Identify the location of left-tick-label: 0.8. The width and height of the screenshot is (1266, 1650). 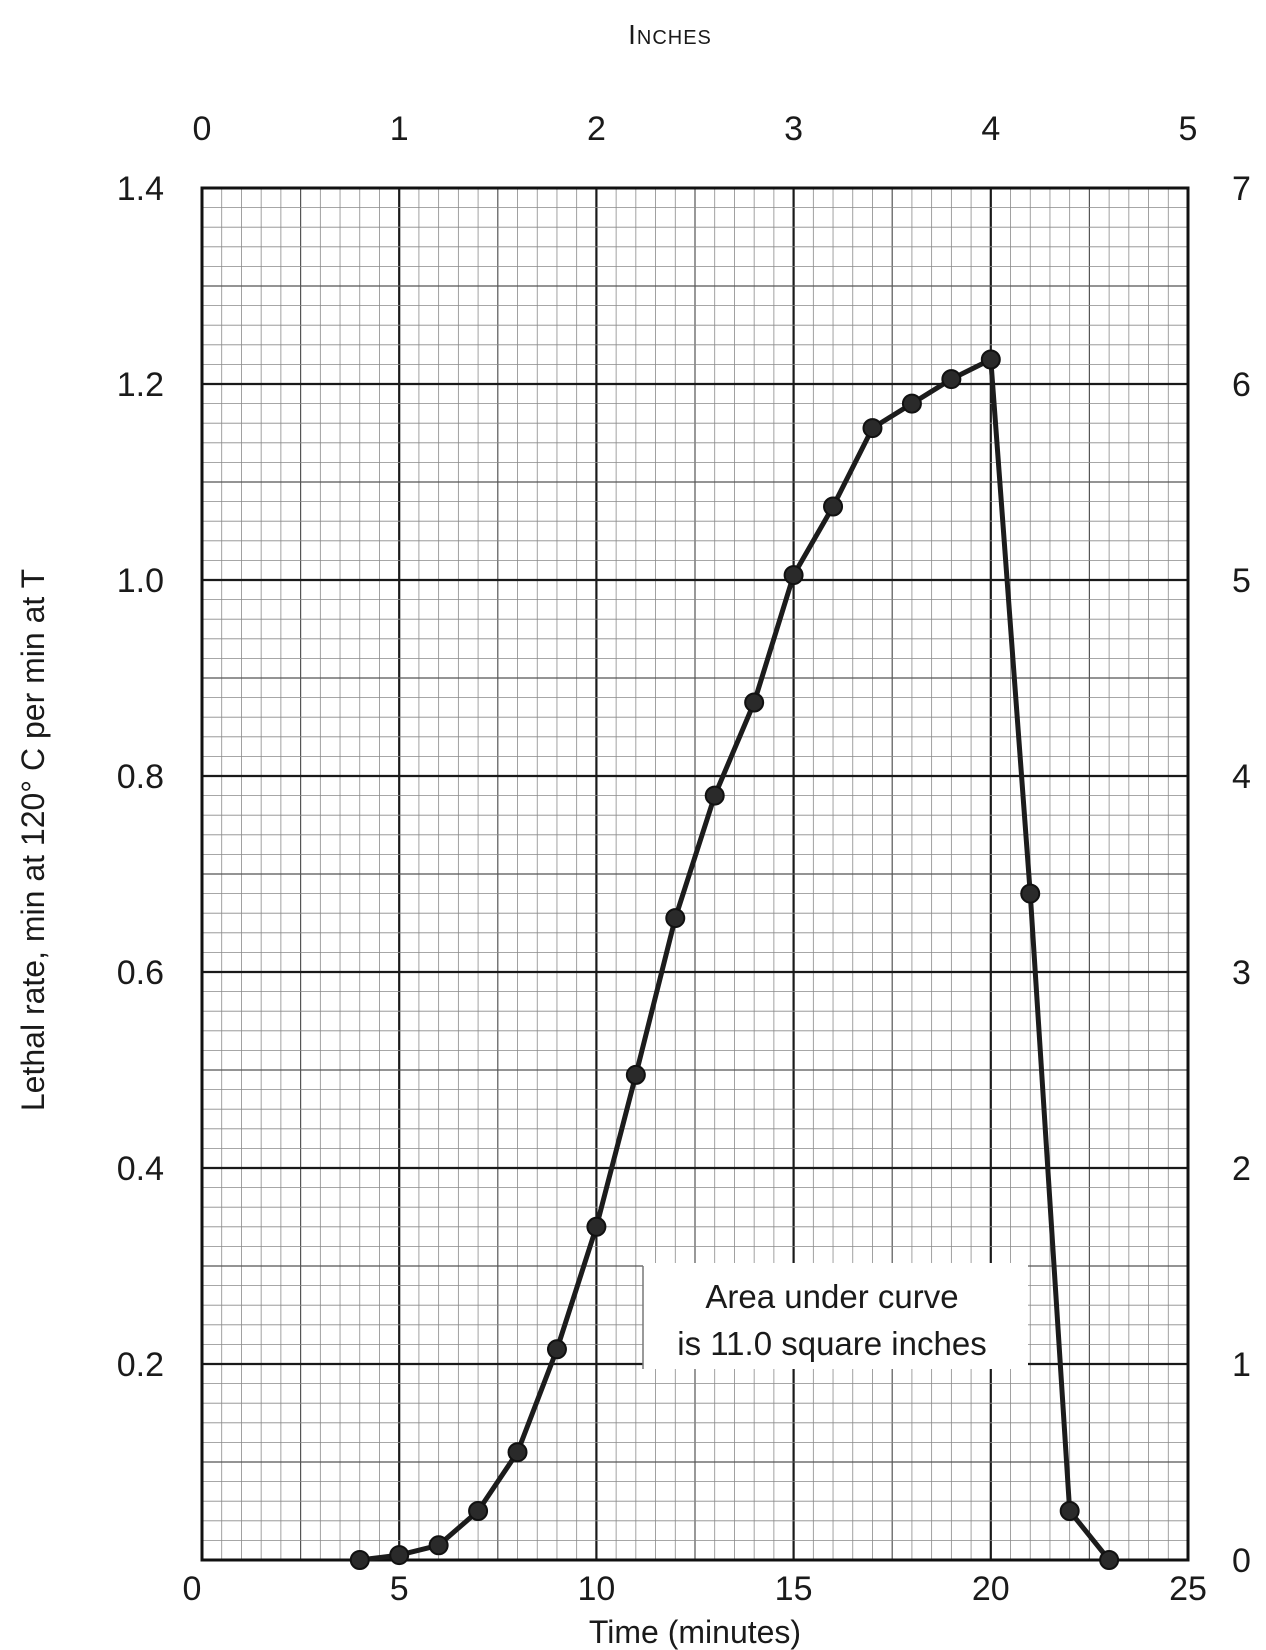
(140, 777).